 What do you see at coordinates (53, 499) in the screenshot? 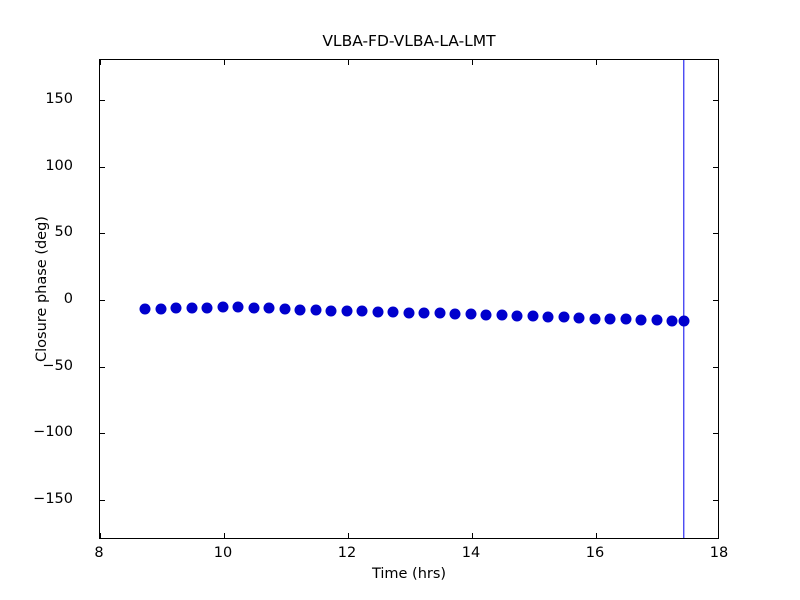
I see `y-tick-label: −150` at bounding box center [53, 499].